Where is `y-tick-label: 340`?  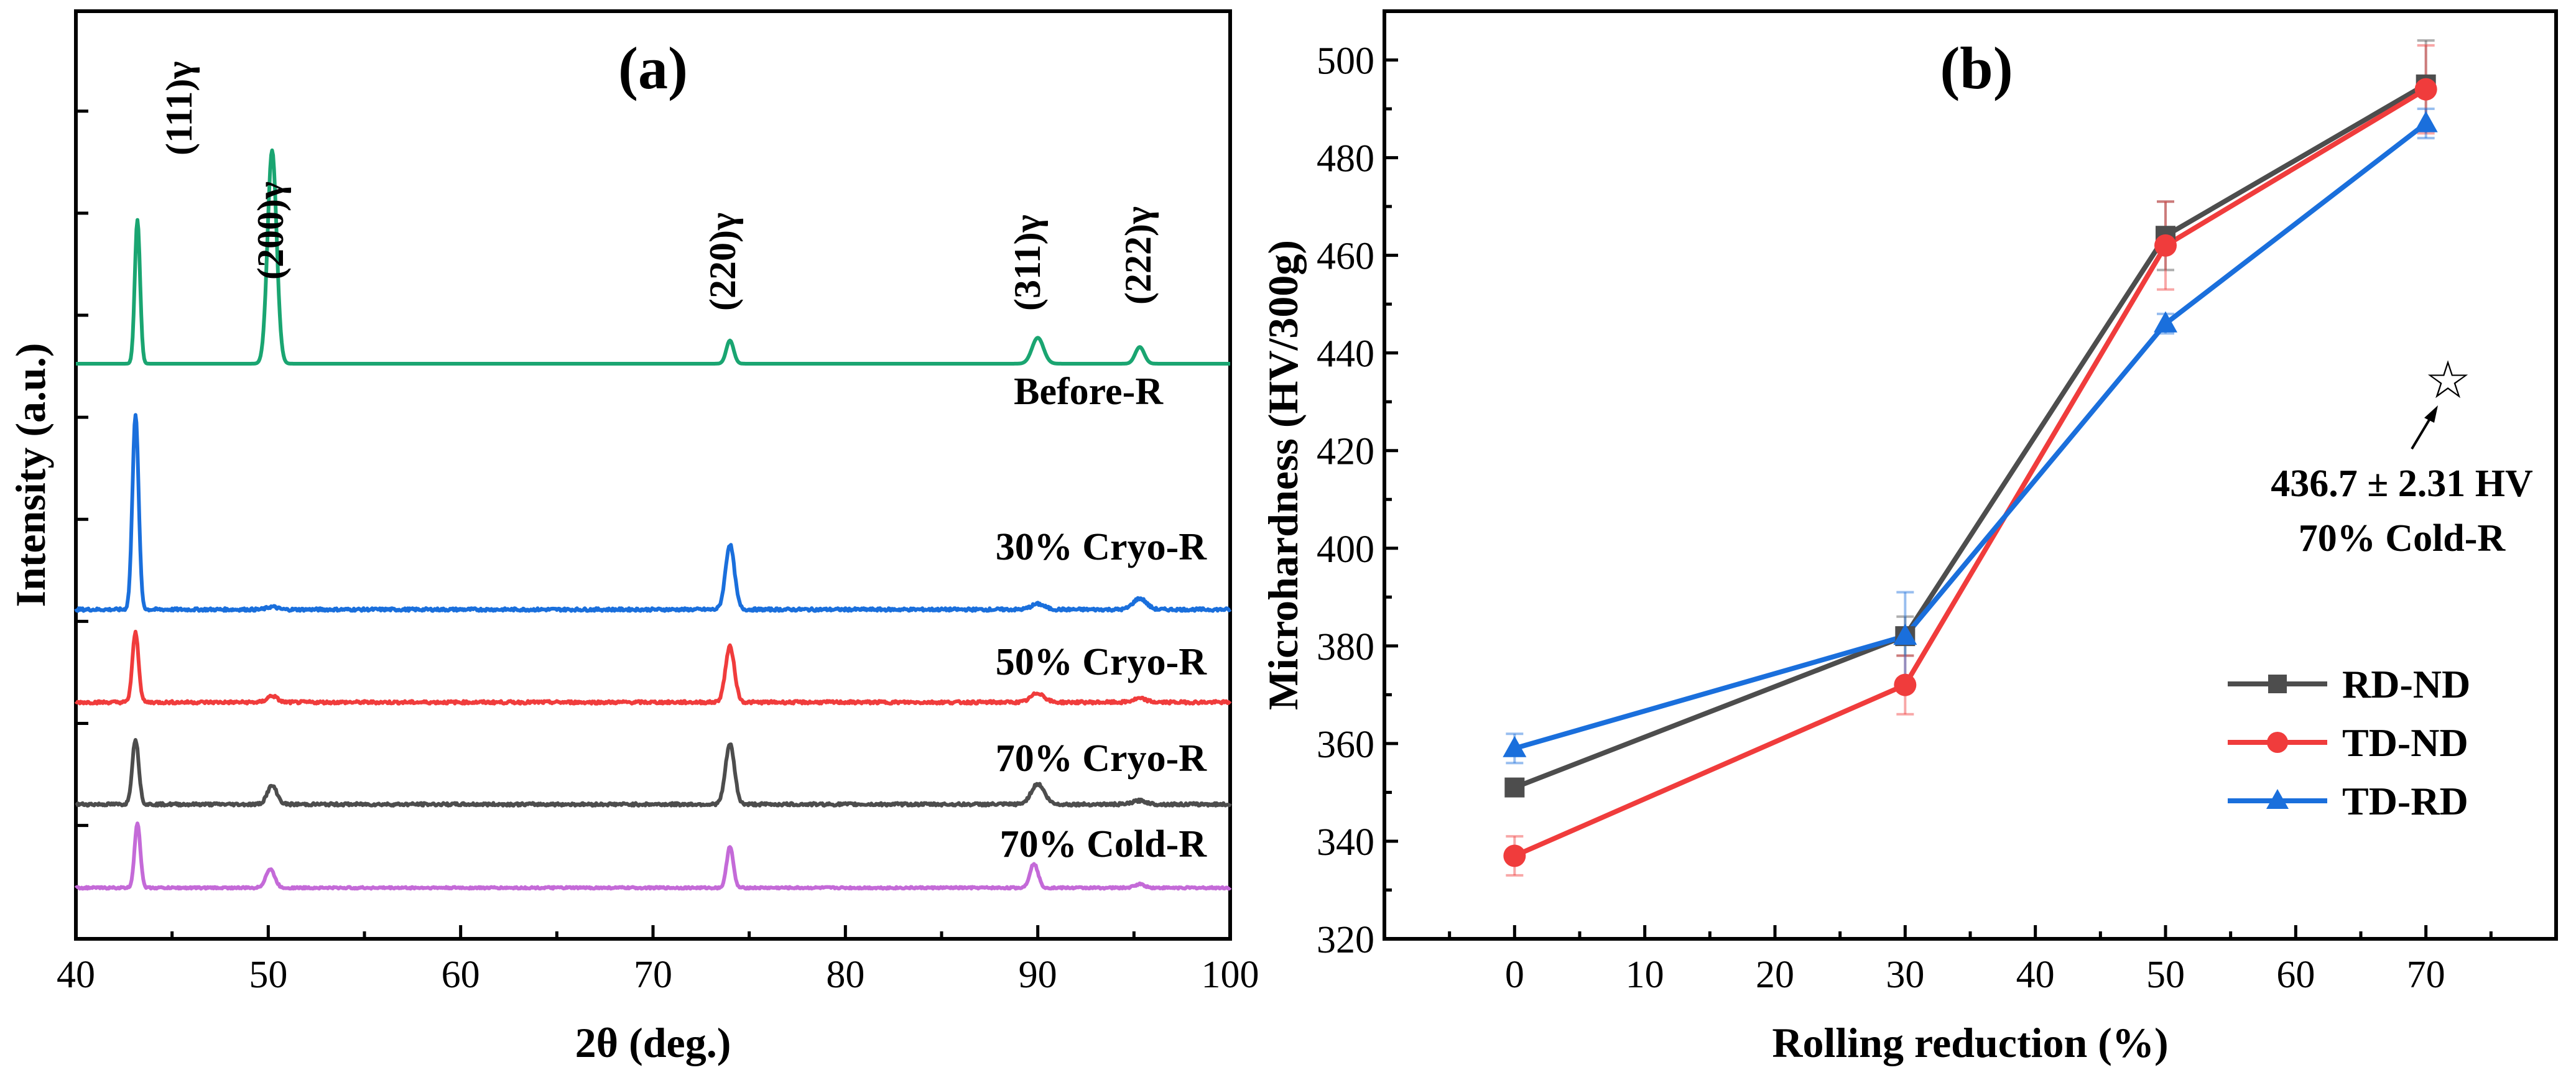
y-tick-label: 340 is located at coordinates (1346, 843).